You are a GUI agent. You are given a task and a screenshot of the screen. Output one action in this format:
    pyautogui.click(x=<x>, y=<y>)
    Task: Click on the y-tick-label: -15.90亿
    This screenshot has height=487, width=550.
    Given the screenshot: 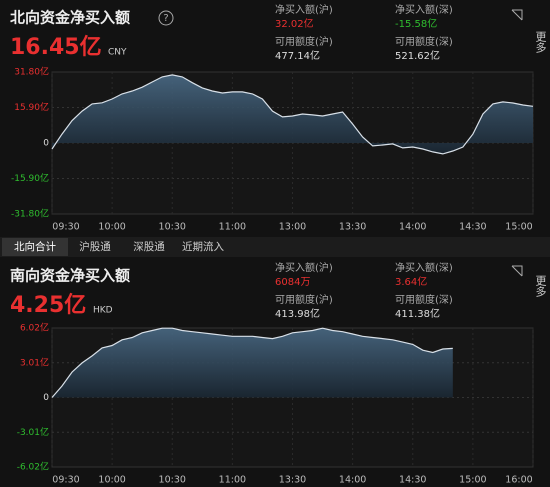 What is the action you would take?
    pyautogui.click(x=30, y=178)
    